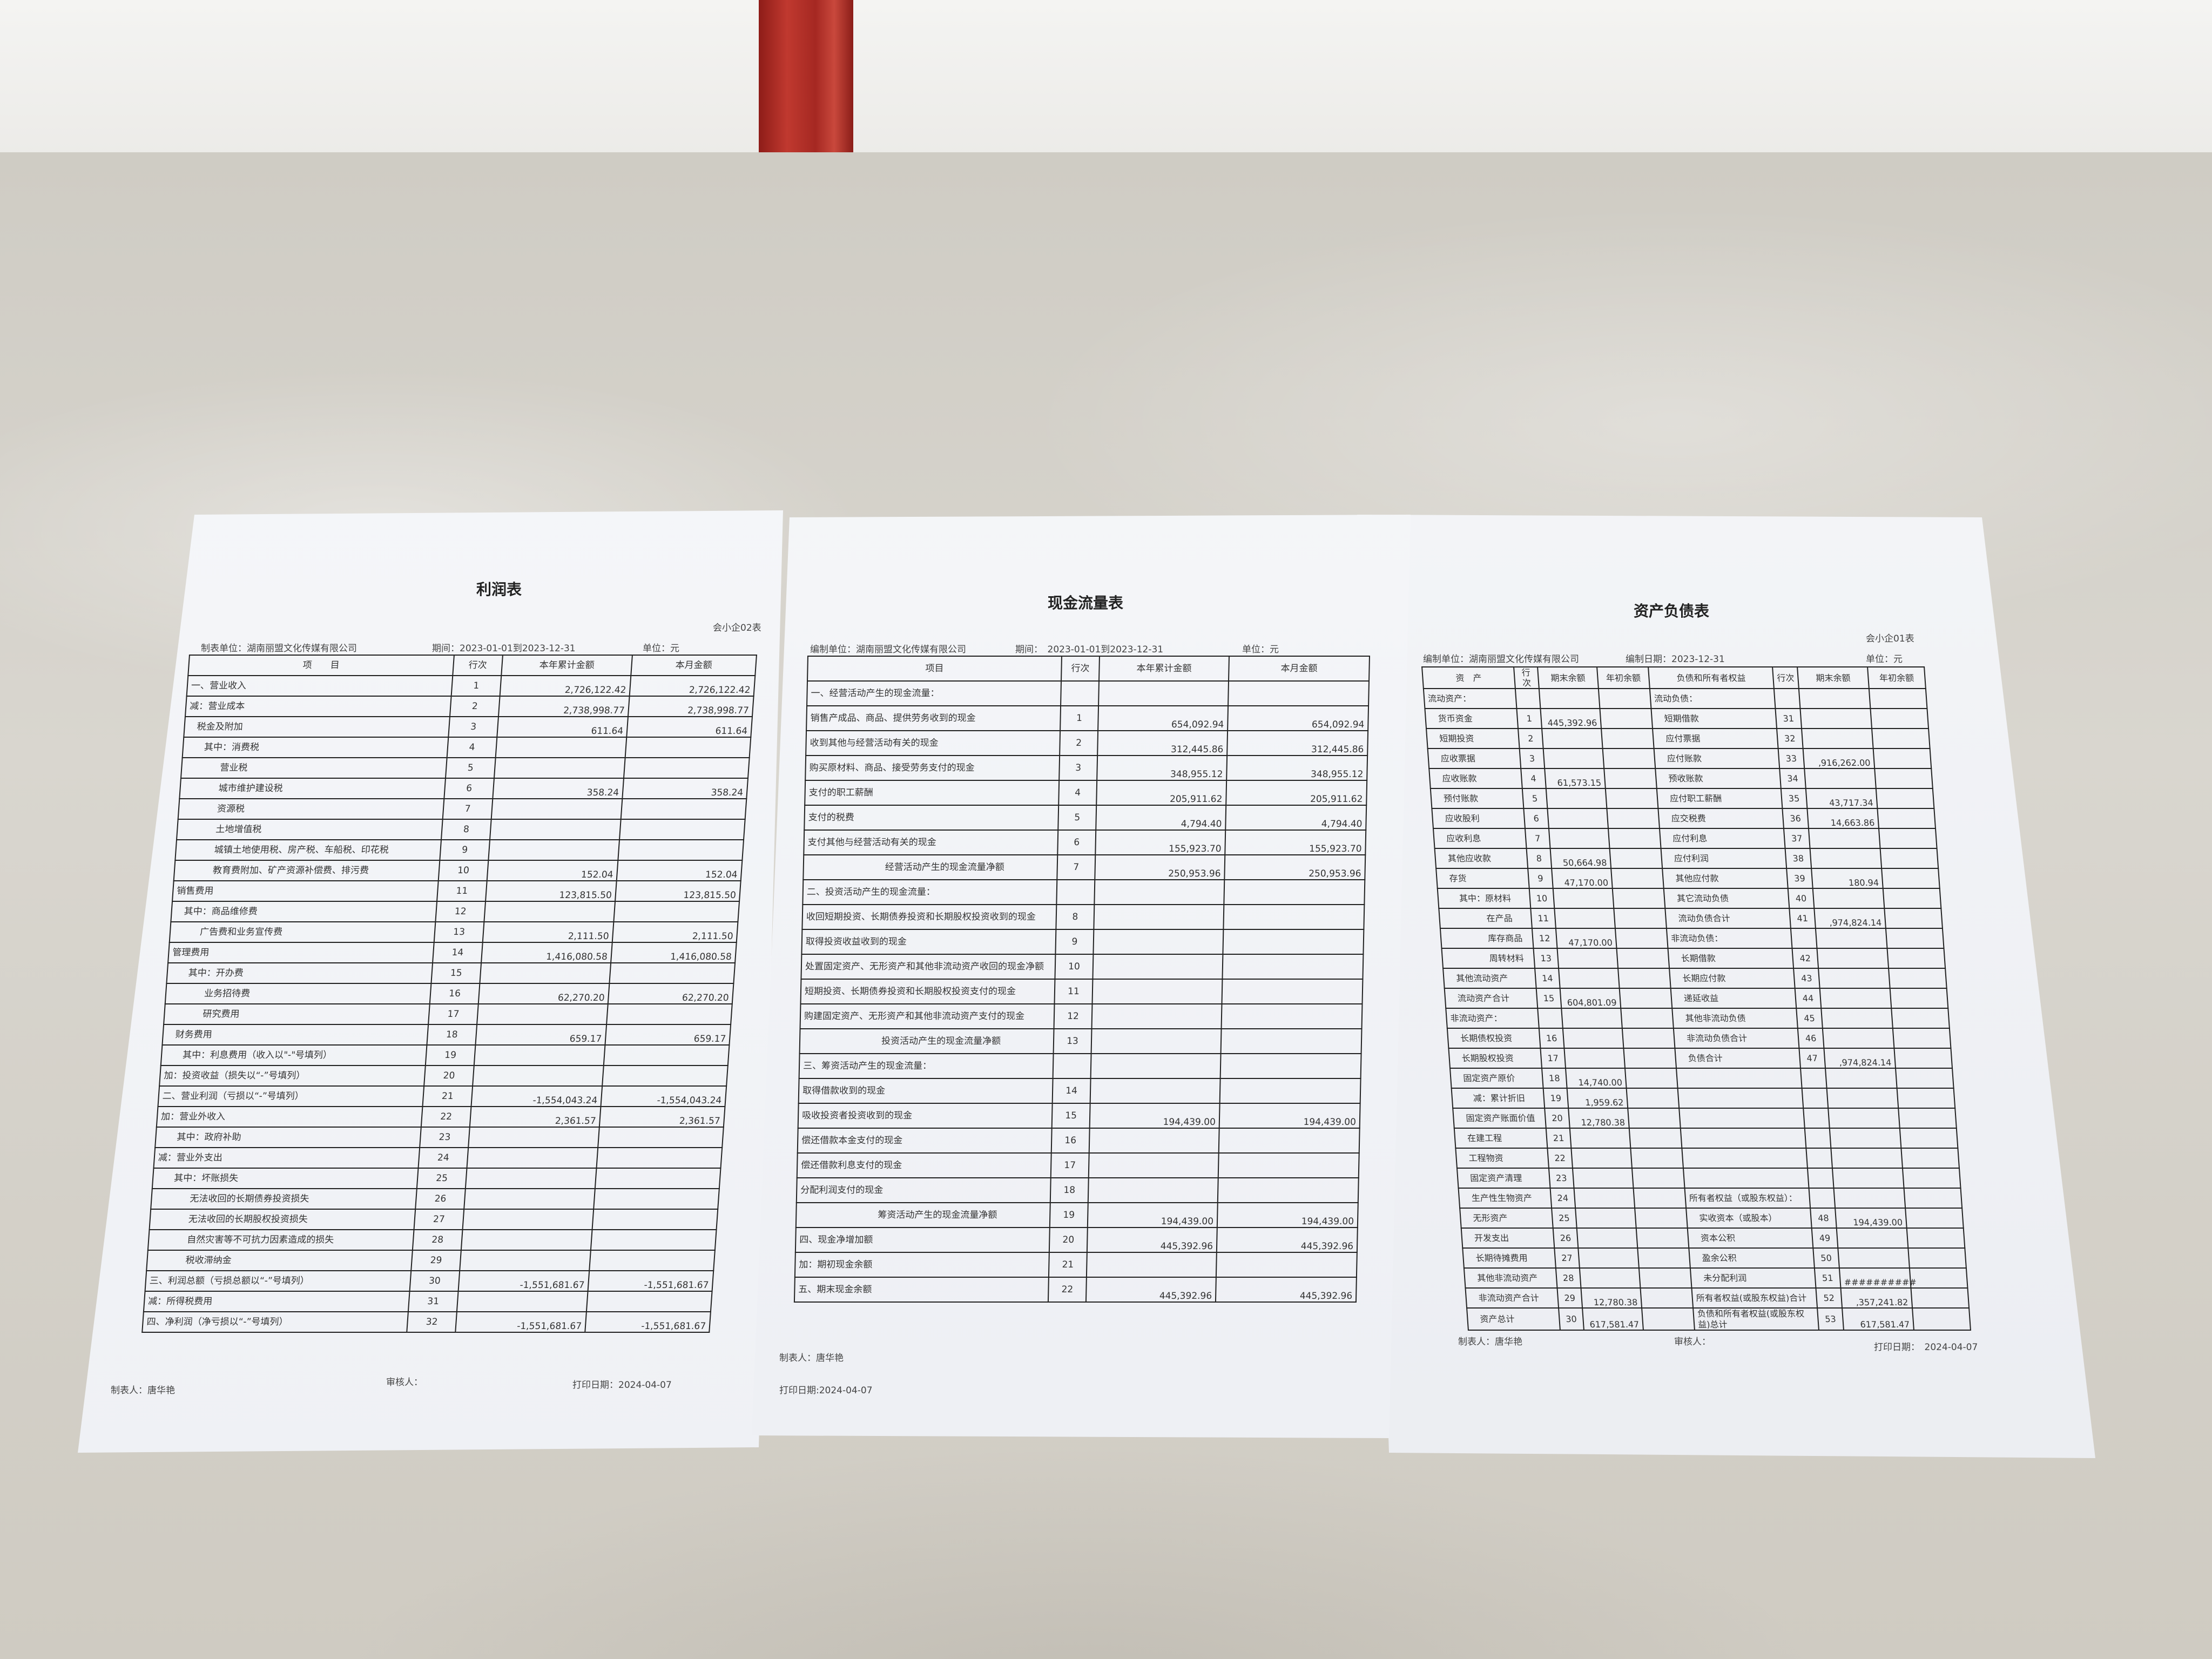 This screenshot has width=2212, height=1659. What do you see at coordinates (499, 589) in the screenshot?
I see `income-title: 利润表` at bounding box center [499, 589].